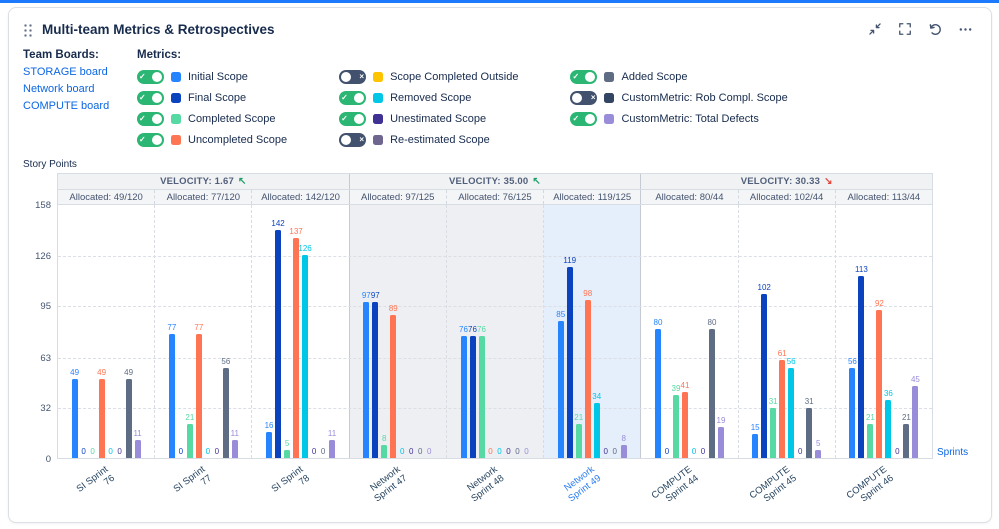 This screenshot has width=999, height=529. I want to click on y-axis-tick: 158, so click(43, 205).